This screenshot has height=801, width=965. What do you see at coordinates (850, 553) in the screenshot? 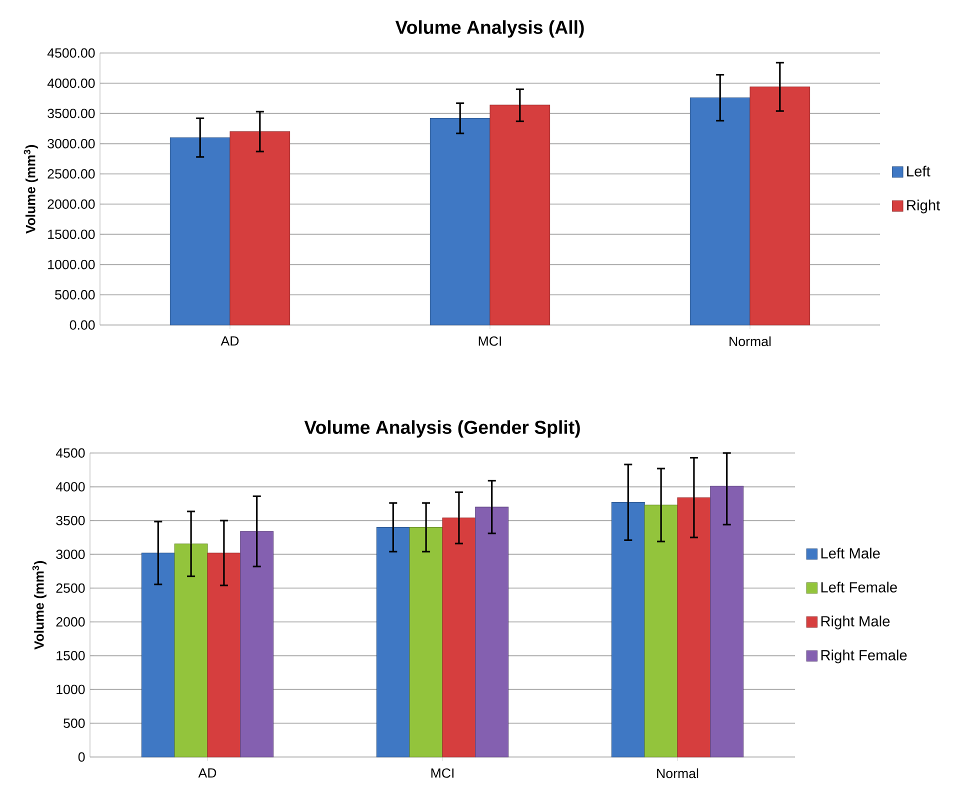
I see `legend-label: Left Male` at bounding box center [850, 553].